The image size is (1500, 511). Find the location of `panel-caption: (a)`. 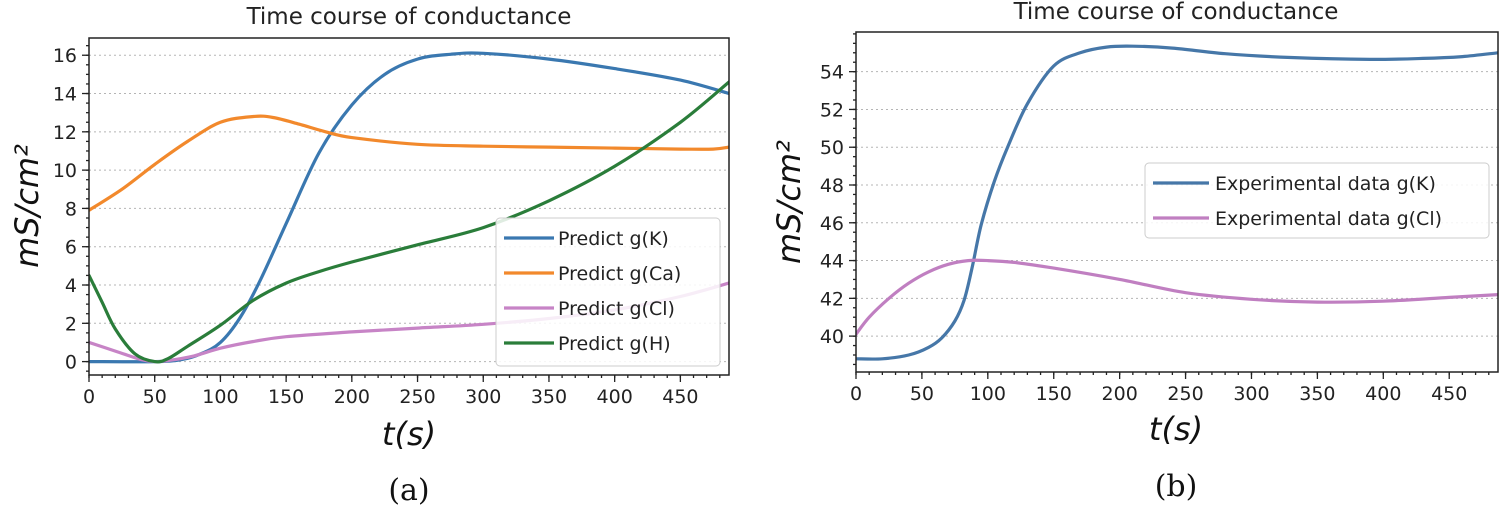

panel-caption: (a) is located at coordinates (408, 490).